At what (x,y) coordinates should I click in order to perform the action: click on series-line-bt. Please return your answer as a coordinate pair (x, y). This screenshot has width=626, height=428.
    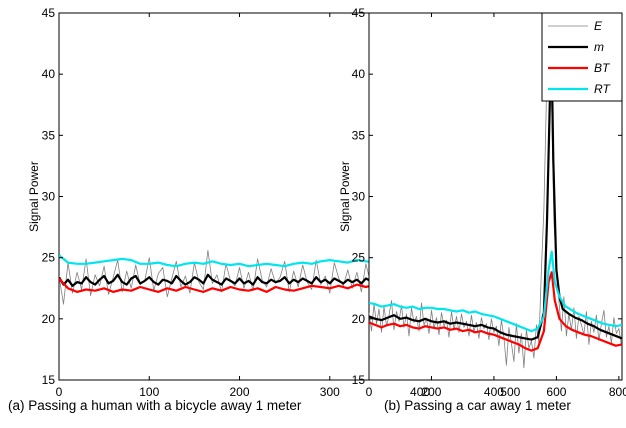
    Looking at the image, I should click on (495, 311).